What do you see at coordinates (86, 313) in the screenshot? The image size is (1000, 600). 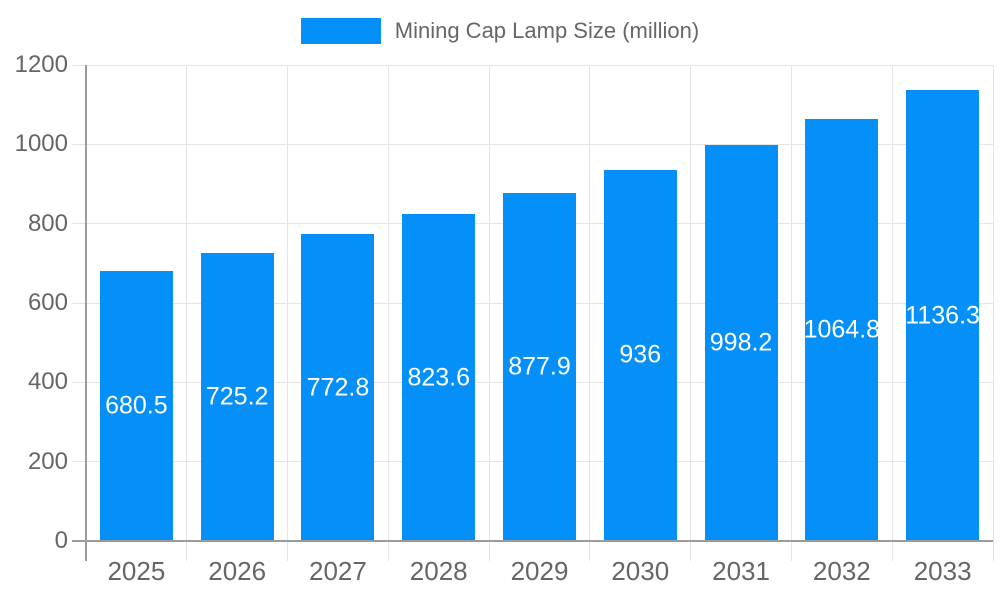 I see `y-axis-line` at bounding box center [86, 313].